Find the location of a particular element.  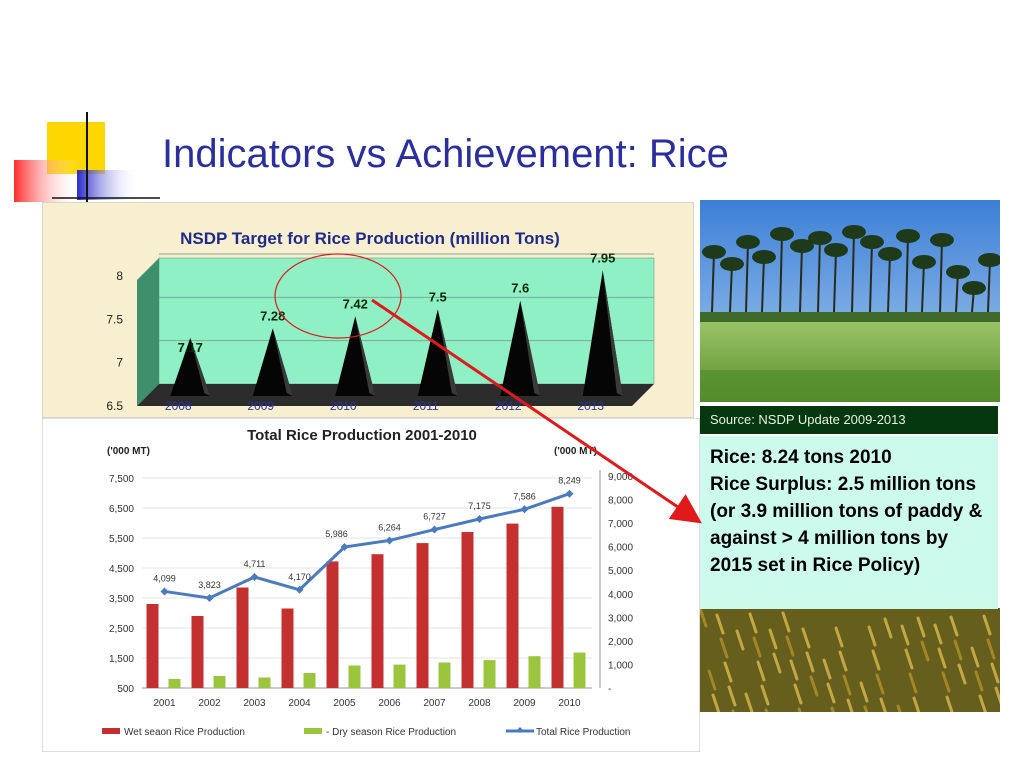

chart1-side-wall is located at coordinates (148, 332).